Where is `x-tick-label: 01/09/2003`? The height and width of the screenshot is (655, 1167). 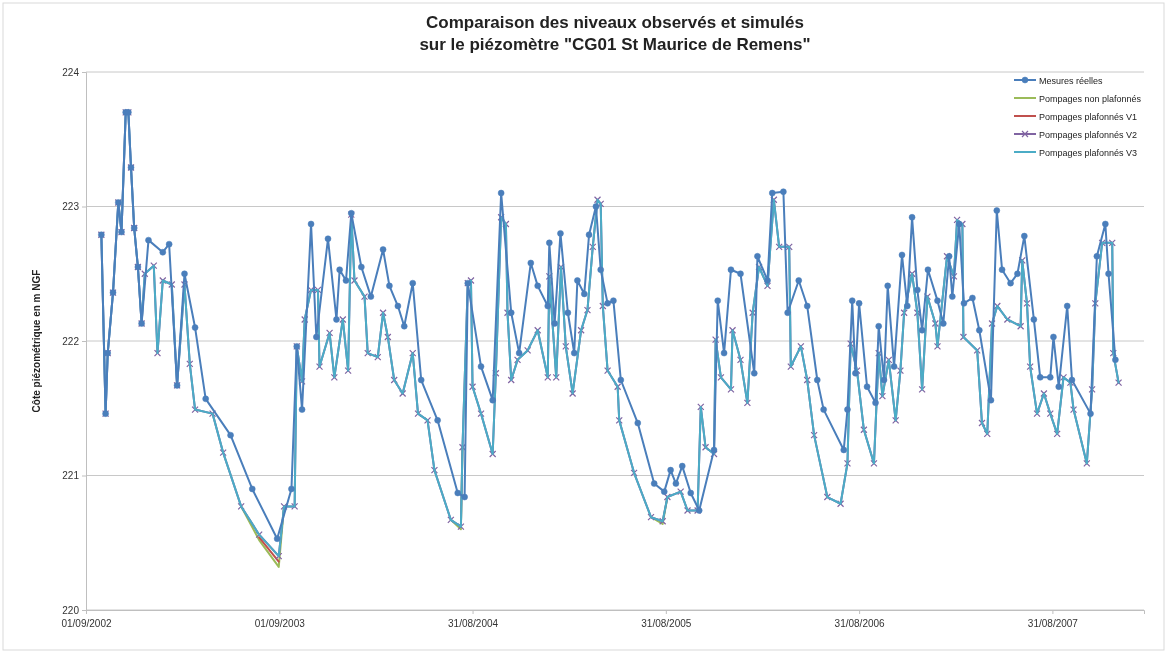 x-tick-label: 01/09/2003 is located at coordinates (280, 623).